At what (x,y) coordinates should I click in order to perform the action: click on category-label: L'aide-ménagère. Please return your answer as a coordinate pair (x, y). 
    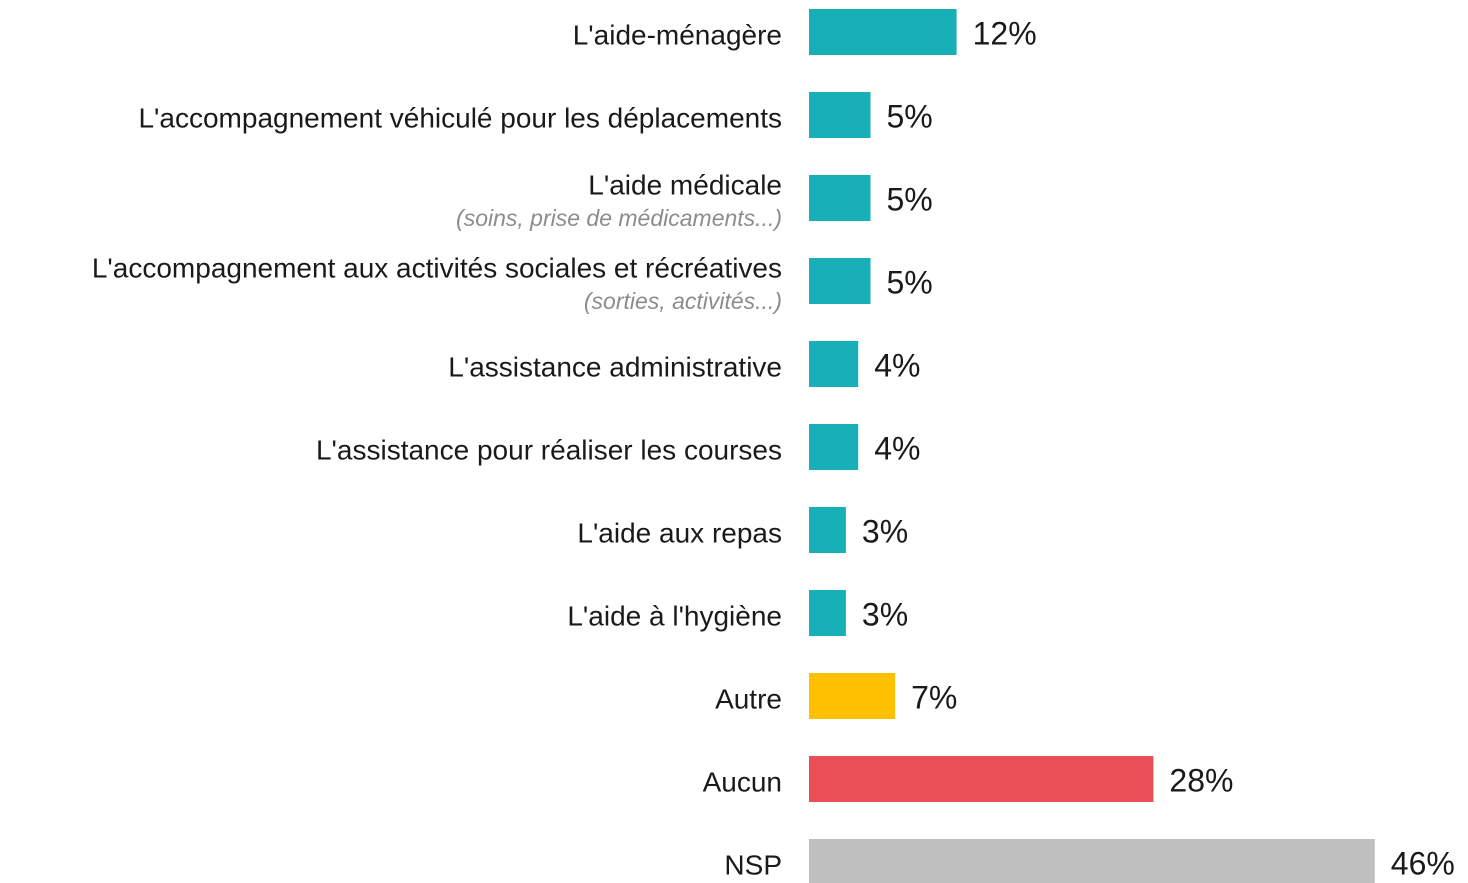
    Looking at the image, I should click on (677, 34).